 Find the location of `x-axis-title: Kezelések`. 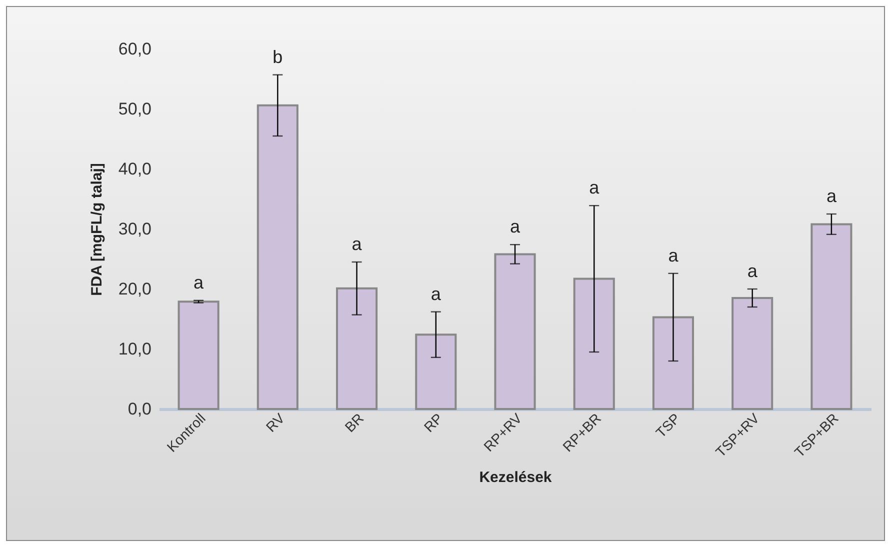

x-axis-title: Kezelések is located at coordinates (515, 477).